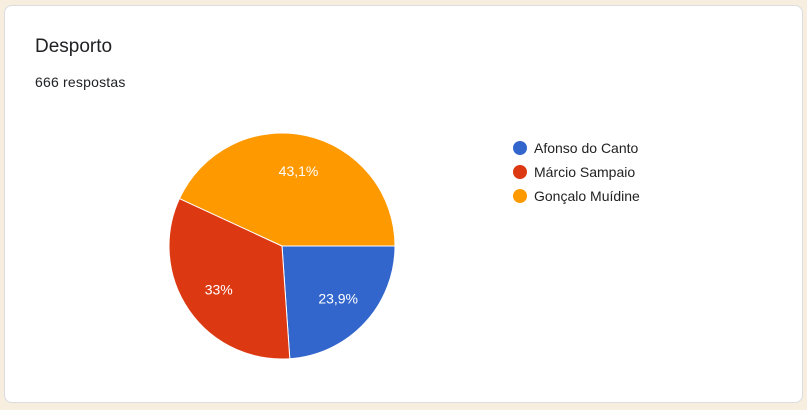 The height and width of the screenshot is (410, 807). I want to click on legend-label: Márcio Sampaio, so click(585, 172).